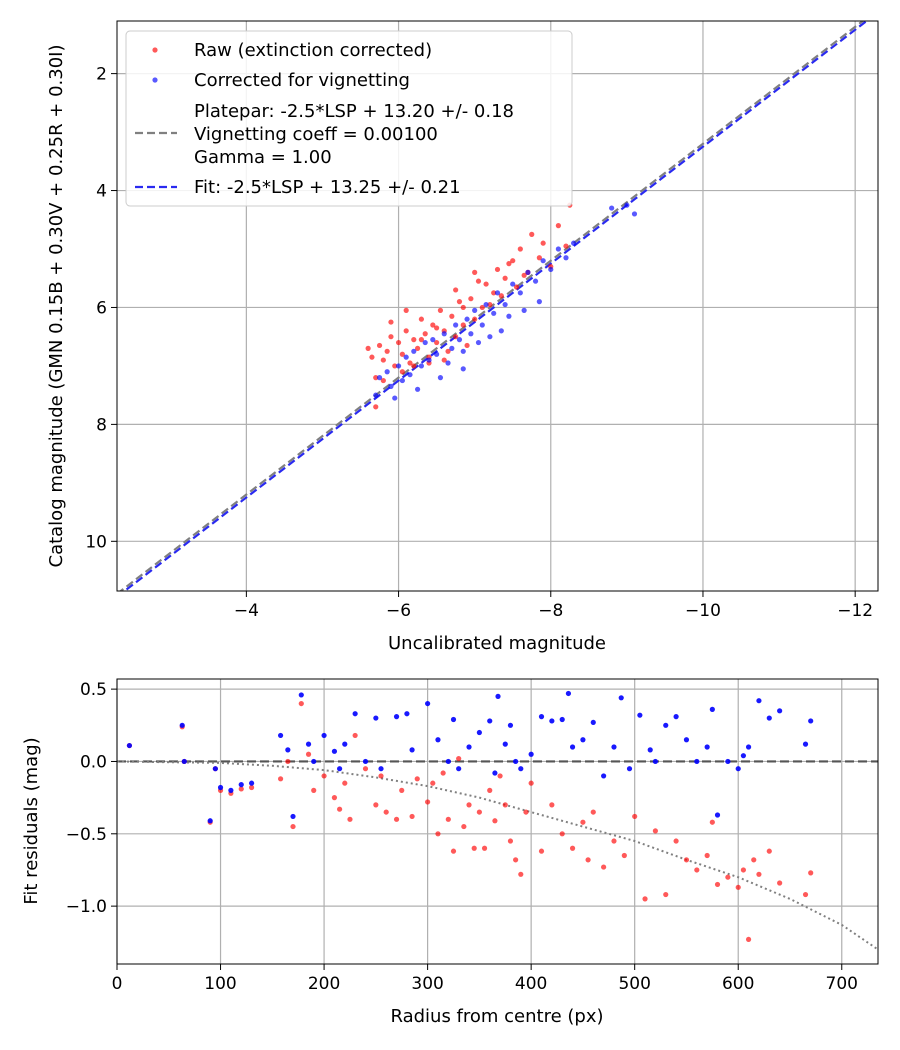  I want to click on bottom-x-axis-label: Radius from centre (px), so click(496, 1016).